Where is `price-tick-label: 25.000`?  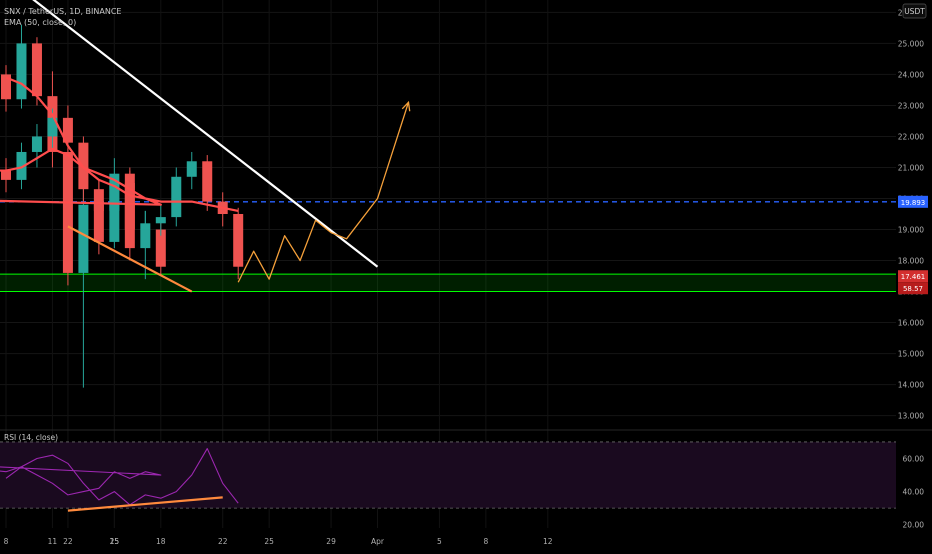
price-tick-label: 25.000 is located at coordinates (911, 43).